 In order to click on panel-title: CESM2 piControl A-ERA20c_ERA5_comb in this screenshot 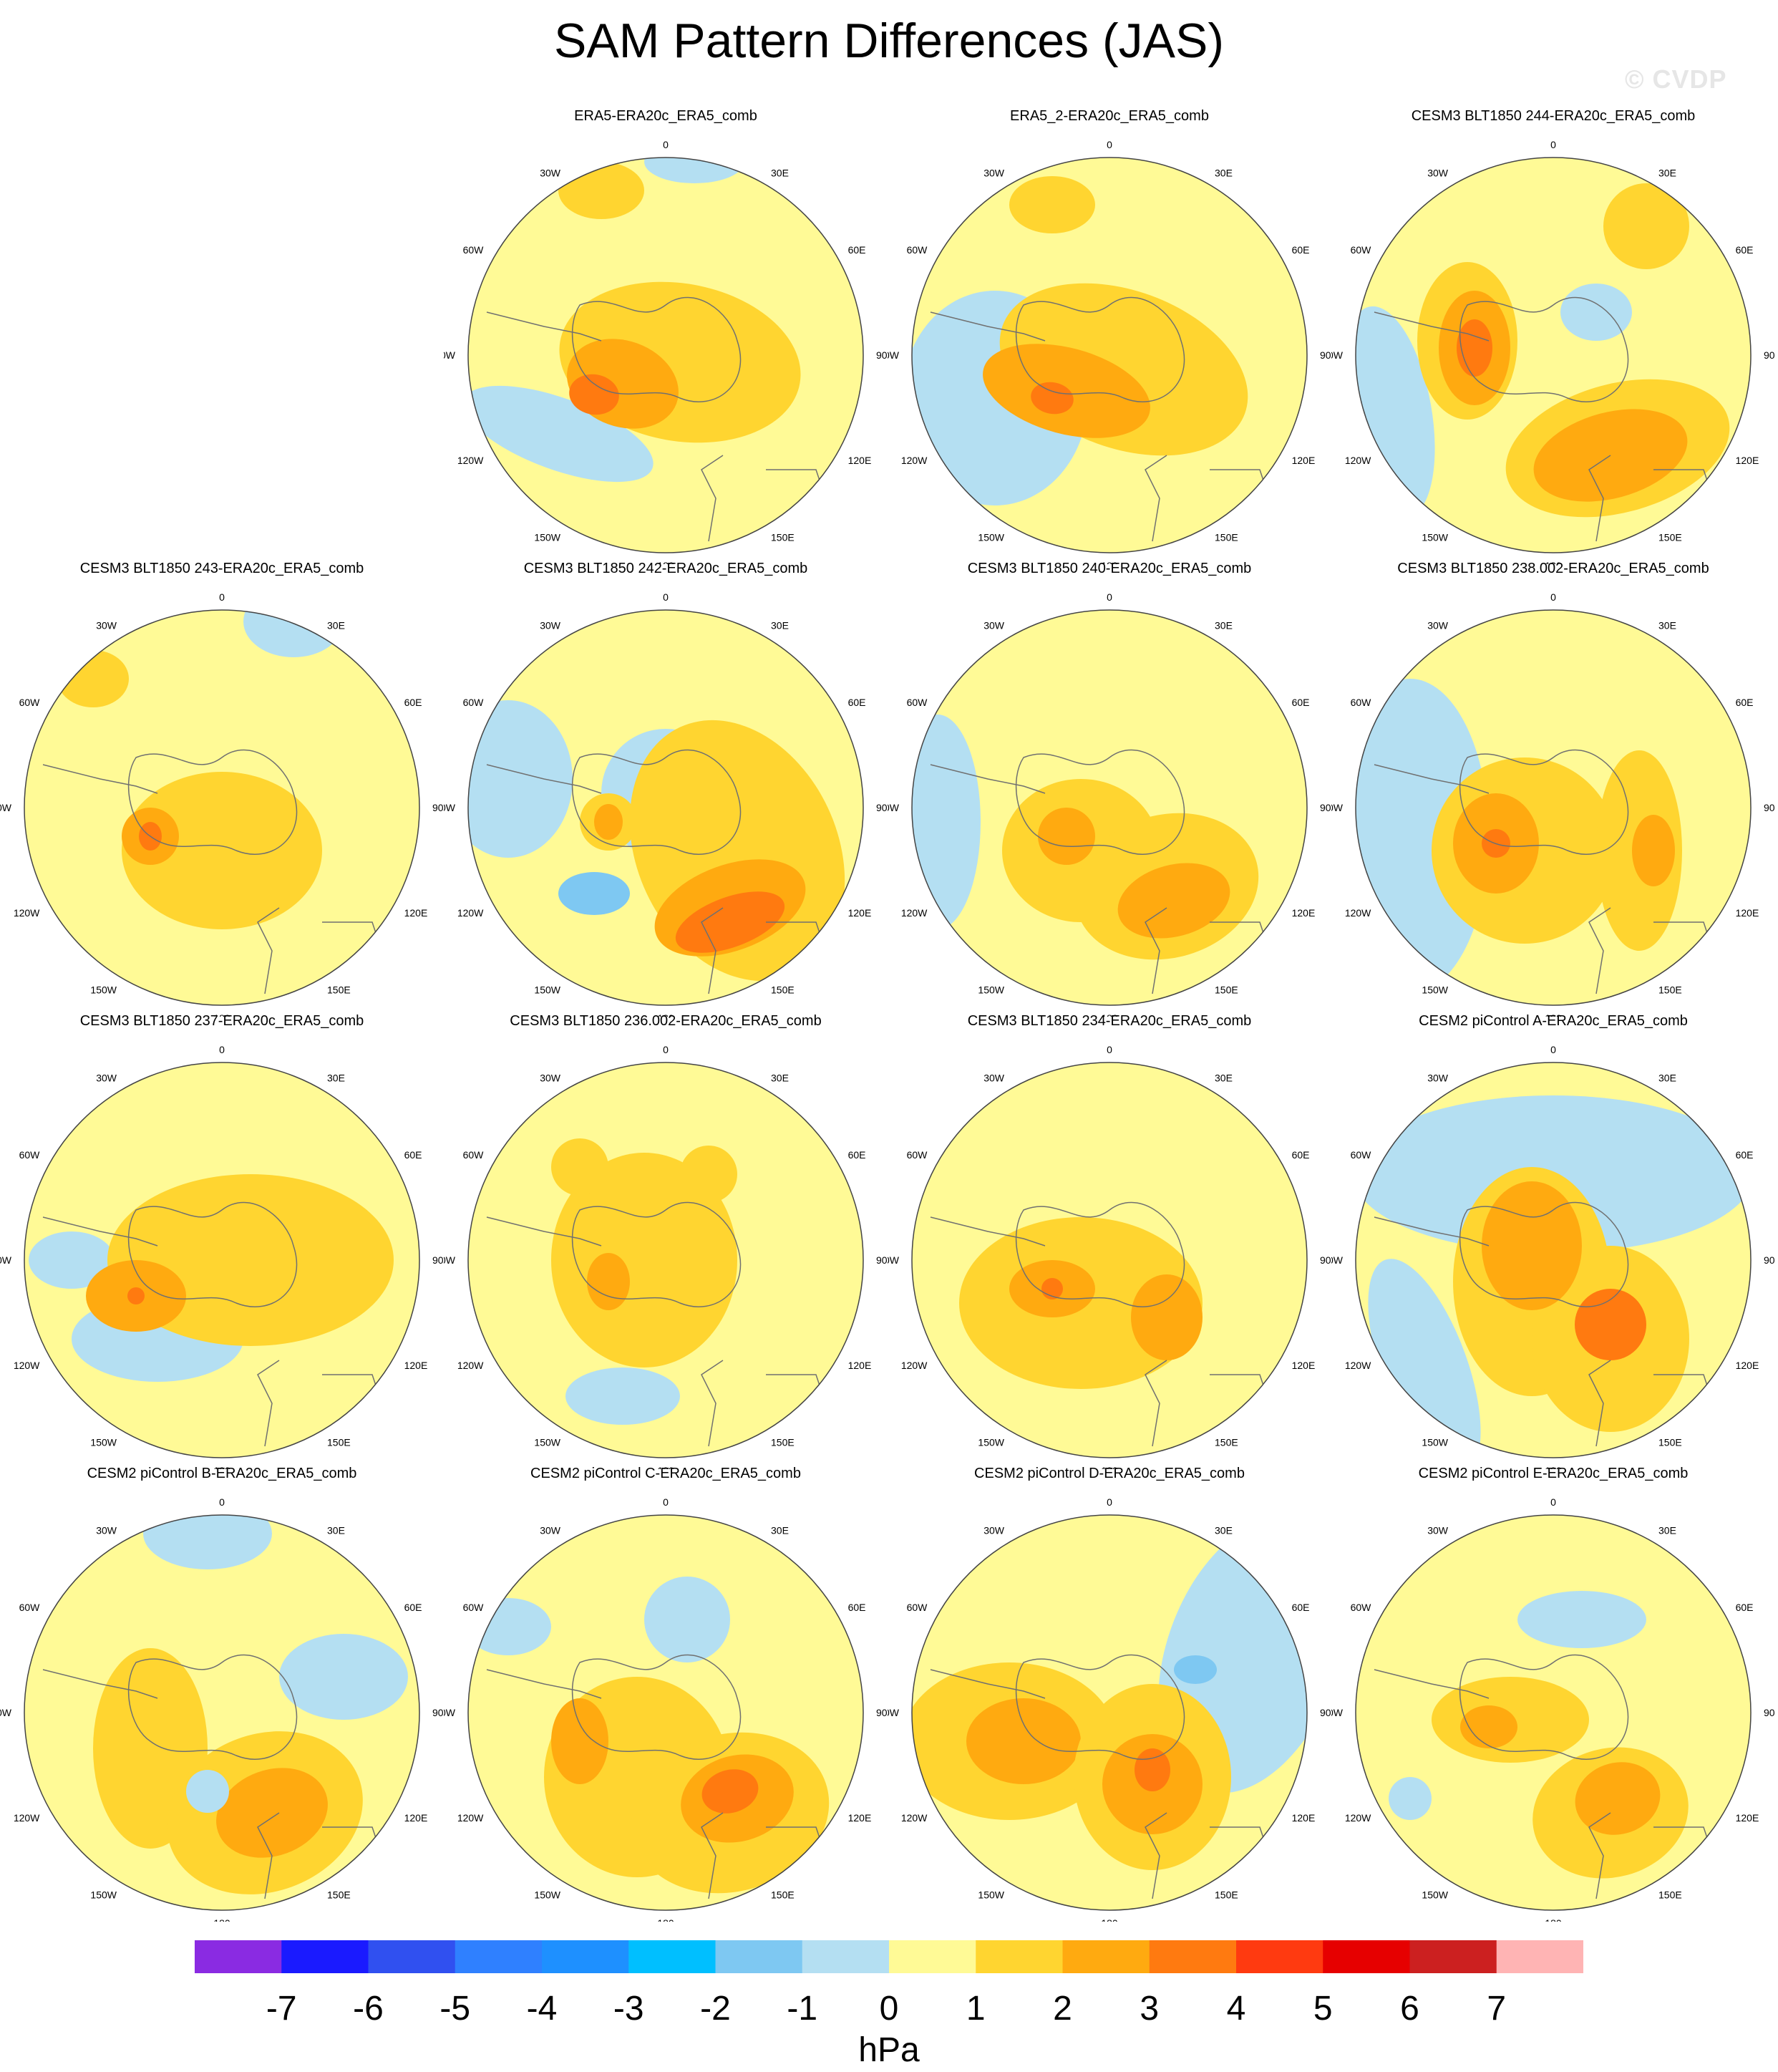, I will do `click(1553, 1021)`.